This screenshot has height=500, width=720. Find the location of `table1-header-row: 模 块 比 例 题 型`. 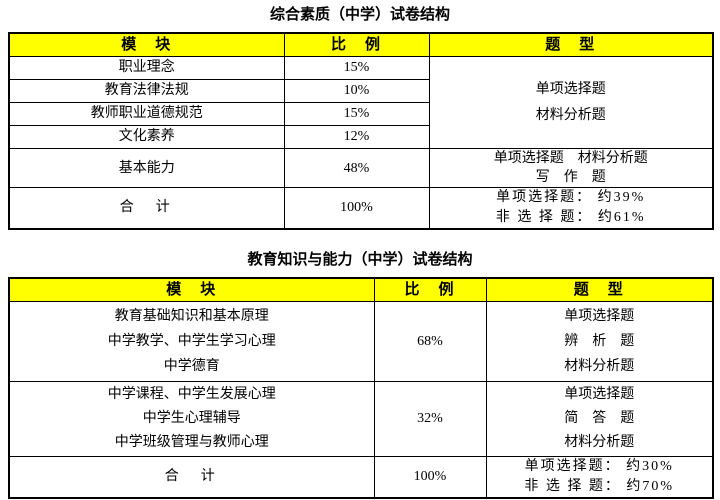

table1-header-row: 模 块 比 例 题 型 is located at coordinates (361, 44).